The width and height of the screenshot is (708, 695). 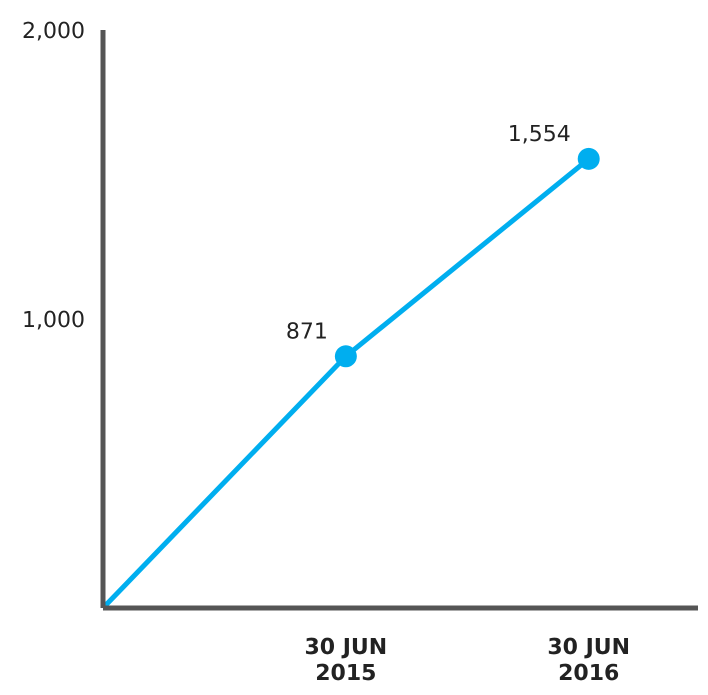 What do you see at coordinates (346, 660) in the screenshot?
I see `x-tick-label: 30 JUN 2015` at bounding box center [346, 660].